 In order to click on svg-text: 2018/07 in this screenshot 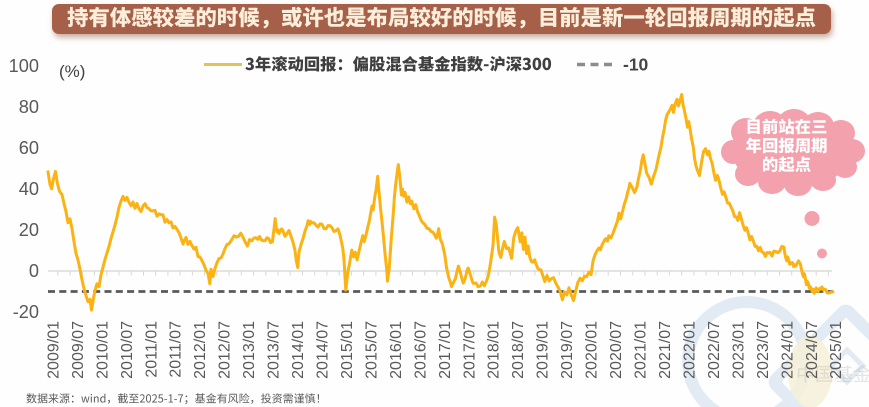, I will do `click(518, 350)`.